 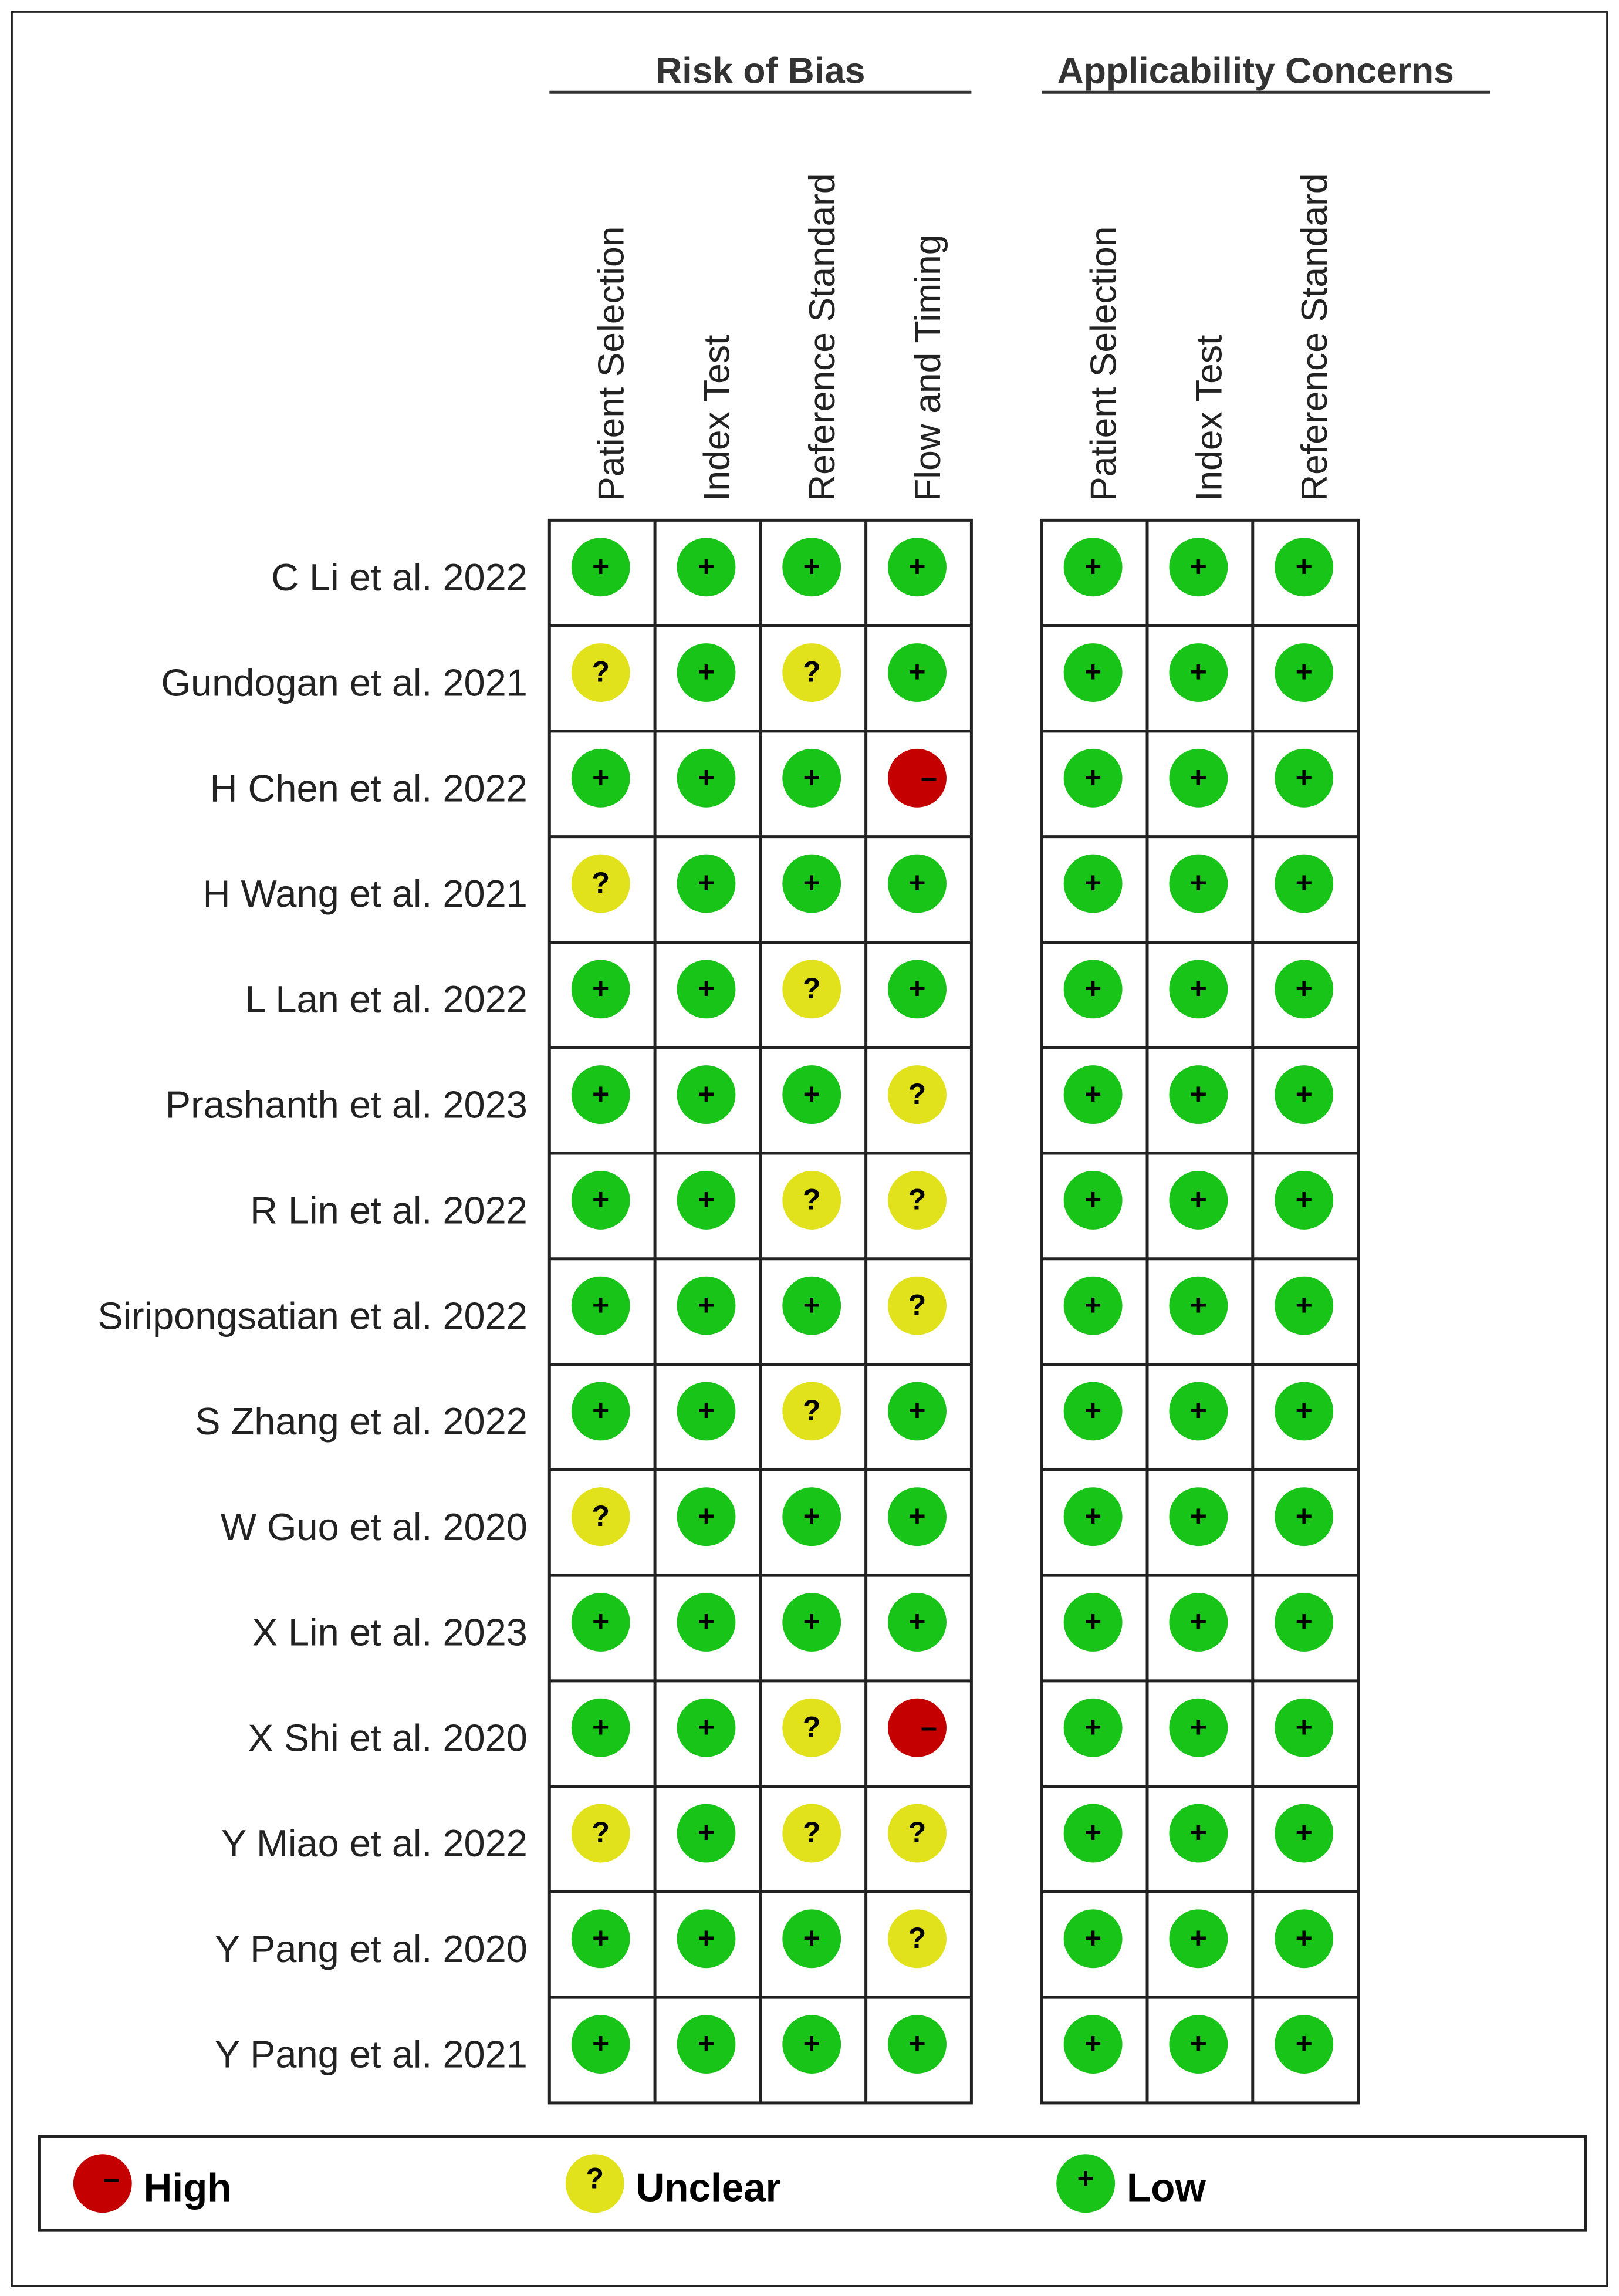 I want to click on study-label: X Shi et al. 2020, so click(x=388, y=1737).